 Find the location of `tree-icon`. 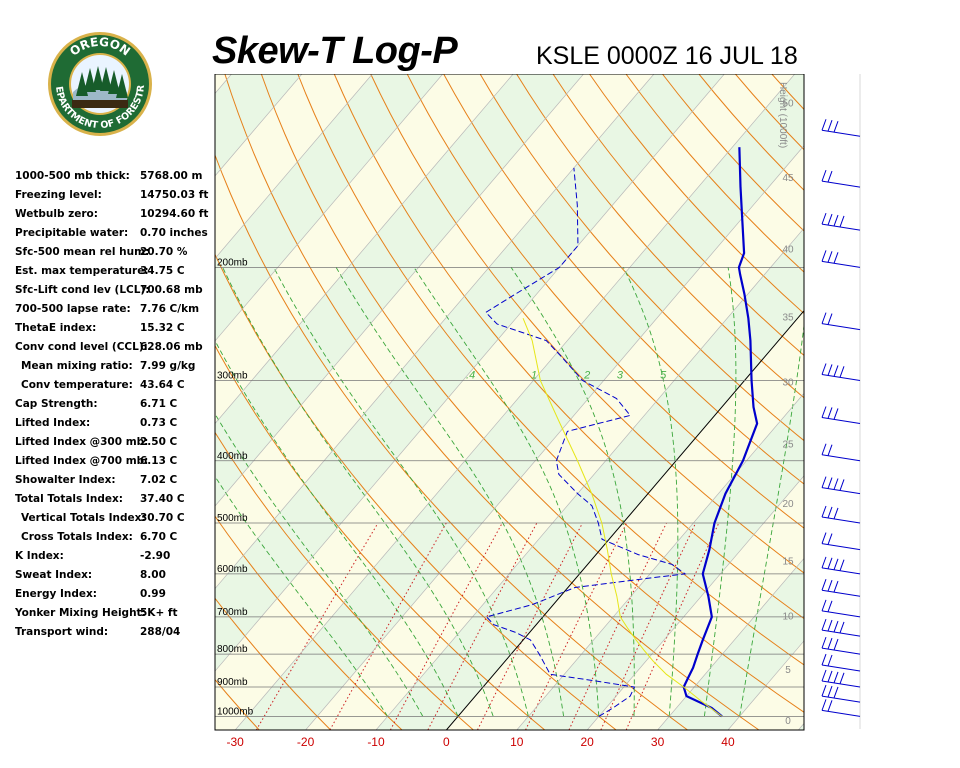

tree-icon is located at coordinates (122, 86).